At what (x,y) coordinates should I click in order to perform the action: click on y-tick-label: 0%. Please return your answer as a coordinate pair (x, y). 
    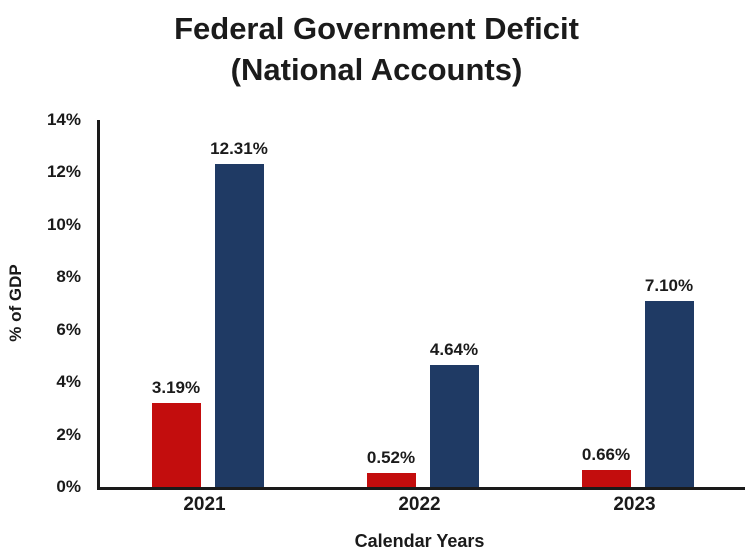
    Looking at the image, I should click on (68, 486).